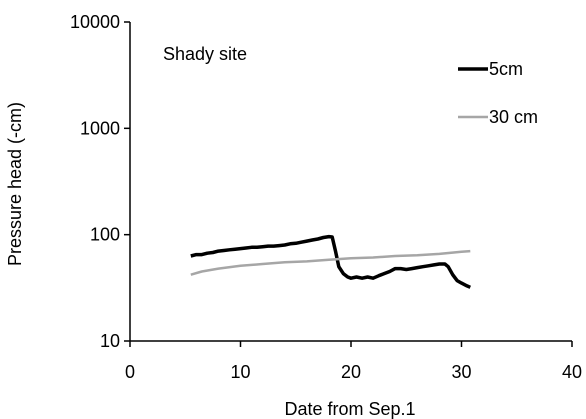 The width and height of the screenshot is (586, 419). What do you see at coordinates (130, 372) in the screenshot?
I see `x-tick-label: 0` at bounding box center [130, 372].